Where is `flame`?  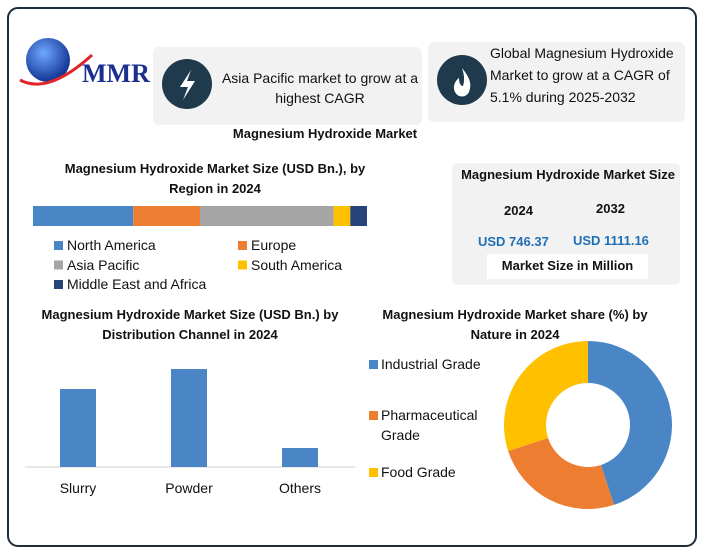
flame is located at coordinates (462, 82).